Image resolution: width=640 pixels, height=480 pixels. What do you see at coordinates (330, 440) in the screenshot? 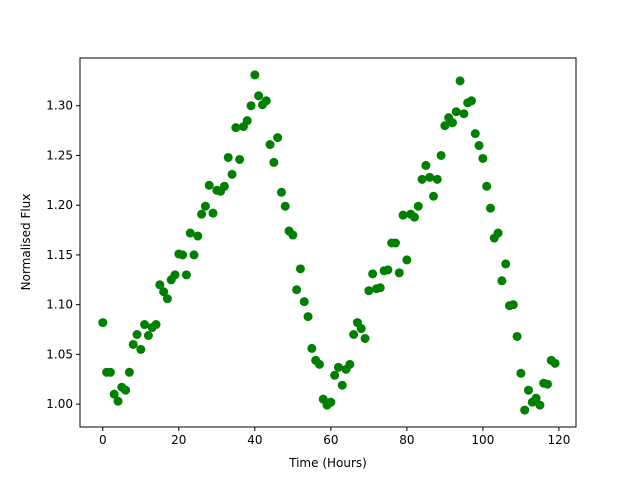
I see `x-tick-label: 60` at bounding box center [330, 440].